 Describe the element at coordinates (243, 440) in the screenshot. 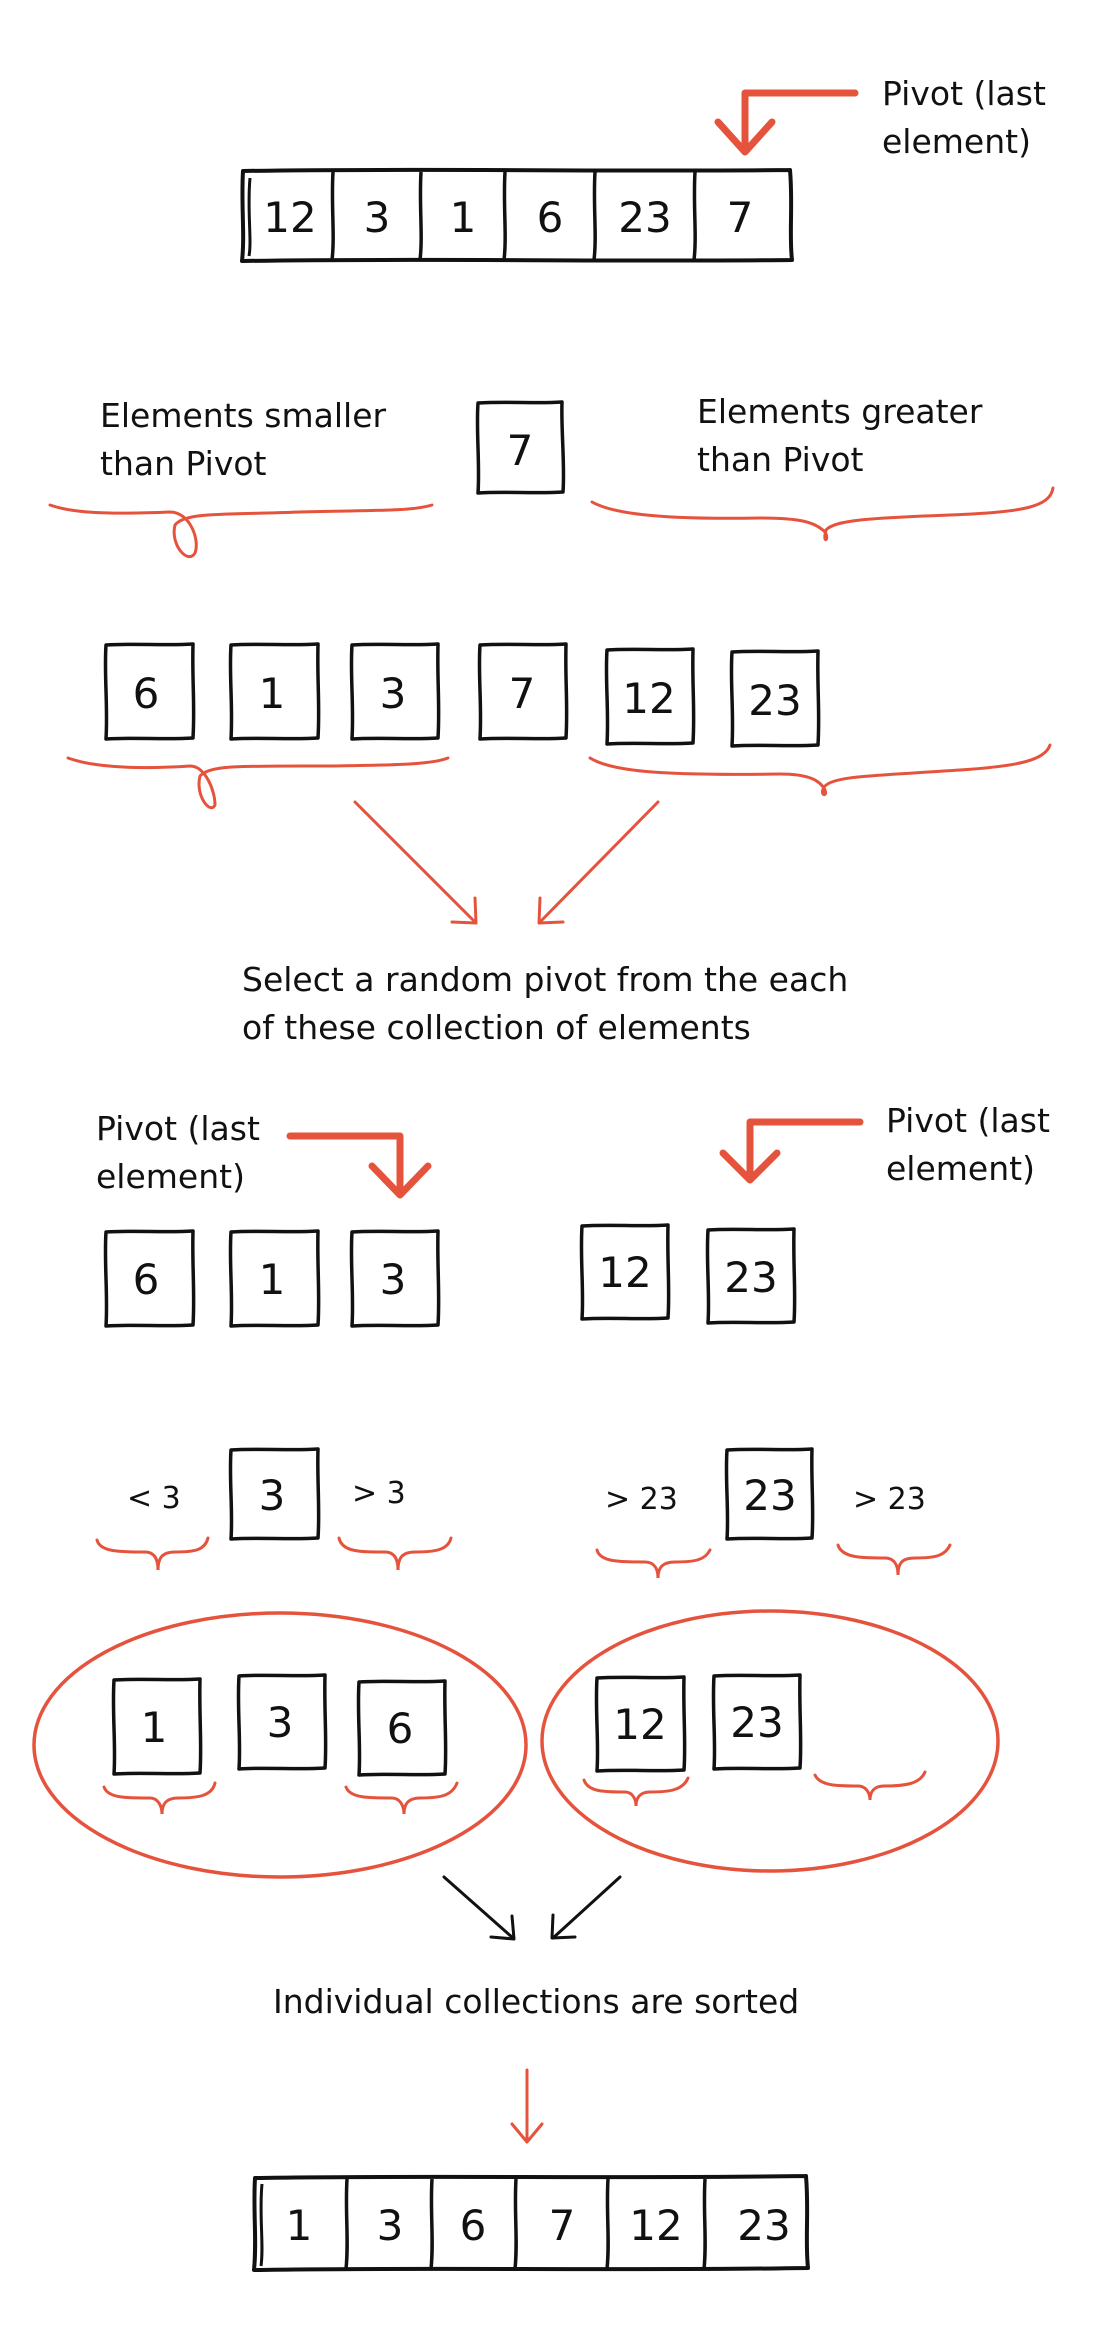

I see `smaller-label: Elements smaller than Pivot` at that location.